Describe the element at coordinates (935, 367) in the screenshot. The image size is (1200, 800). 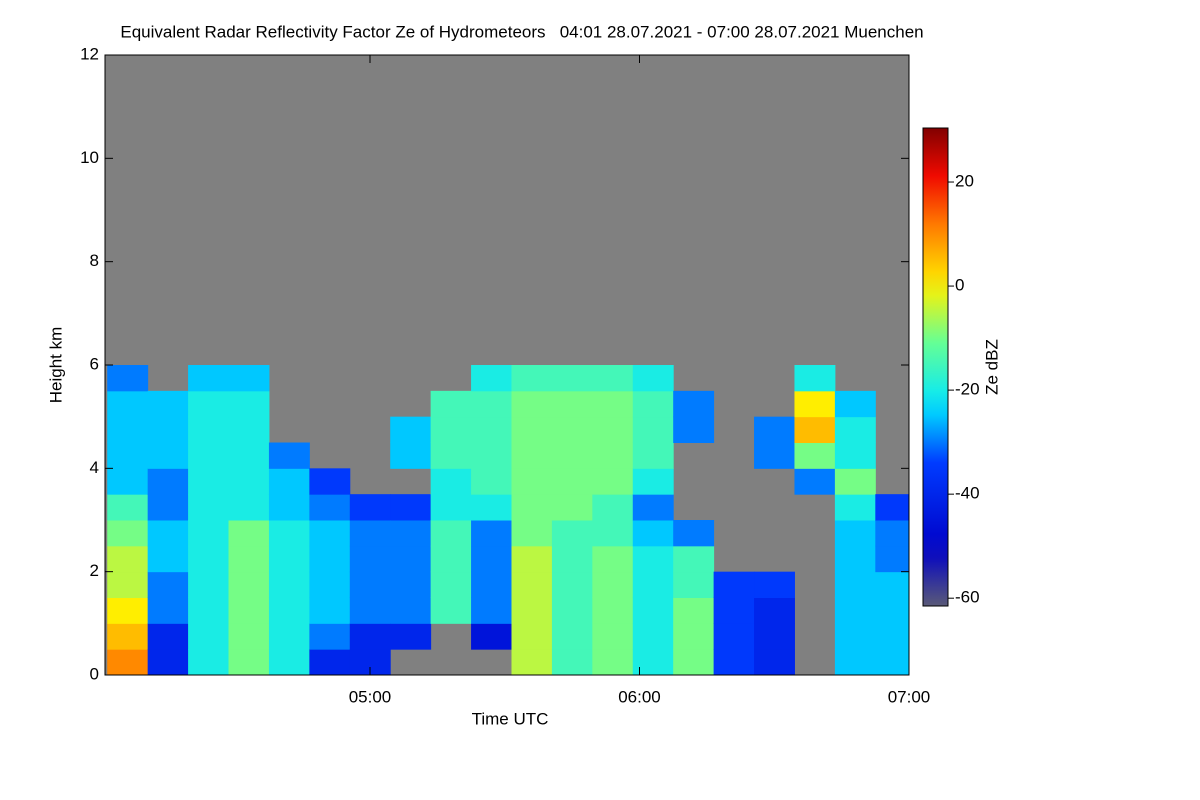
I see `colorbar` at that location.